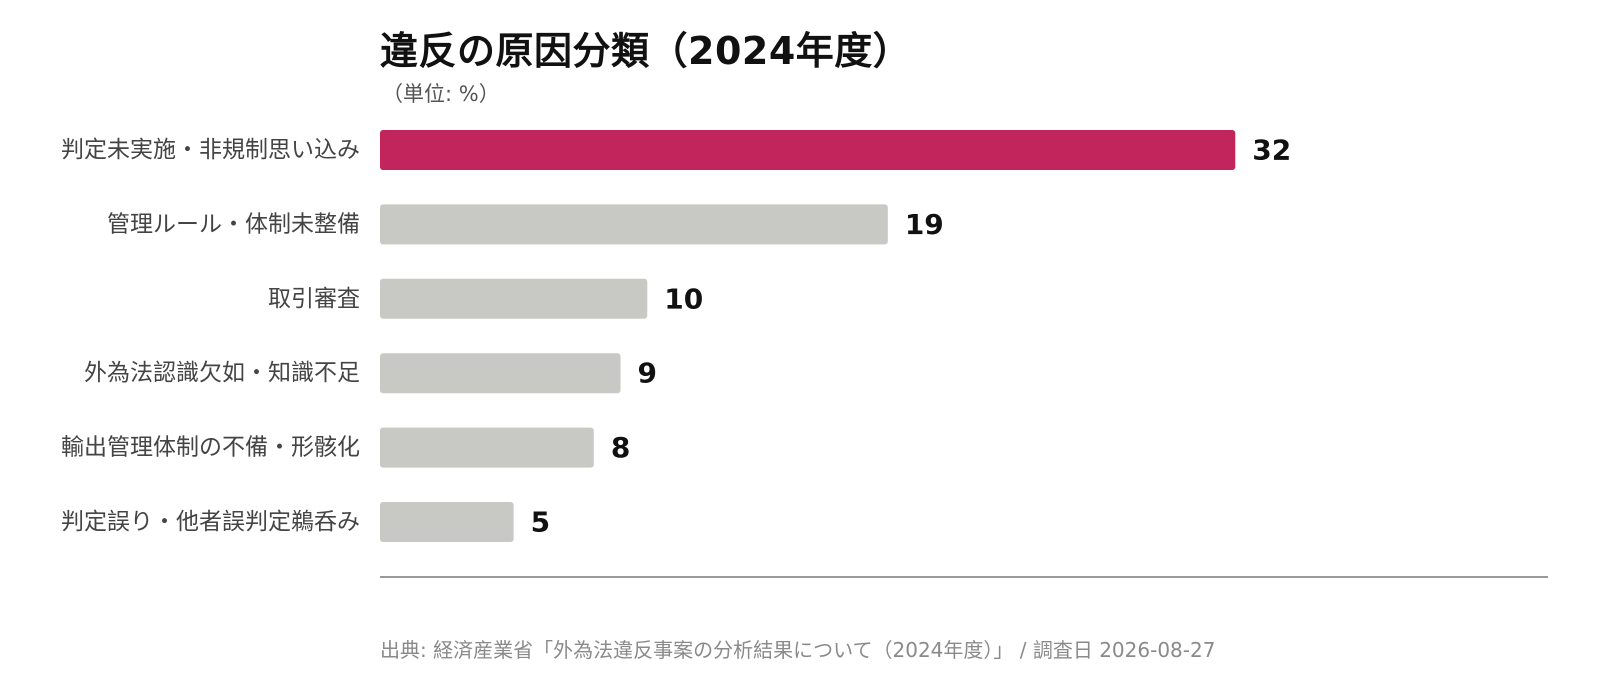 The image size is (1600, 684). I want to click on value-label: 5, so click(540, 522).